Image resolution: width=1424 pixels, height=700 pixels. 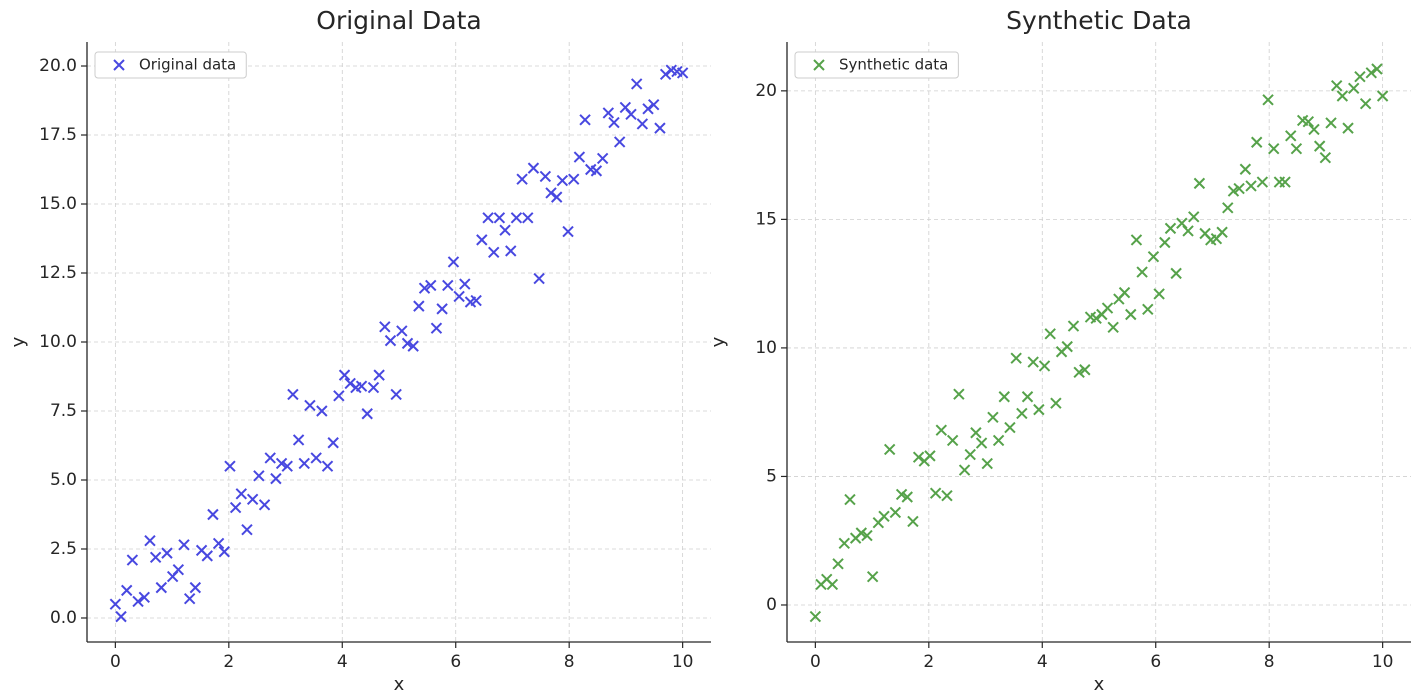 What do you see at coordinates (58, 273) in the screenshot?
I see `y-tick-label: 12.5` at bounding box center [58, 273].